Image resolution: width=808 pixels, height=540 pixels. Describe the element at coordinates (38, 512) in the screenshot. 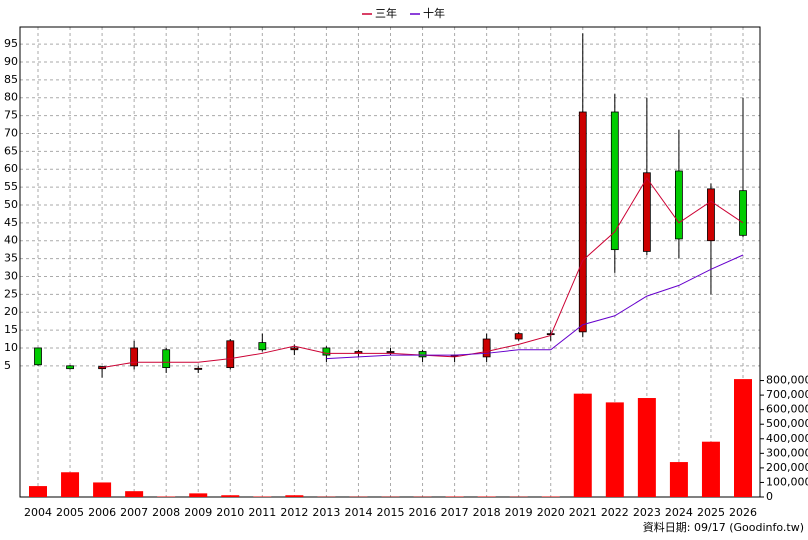

I see `x-tick-label: 2004` at that location.